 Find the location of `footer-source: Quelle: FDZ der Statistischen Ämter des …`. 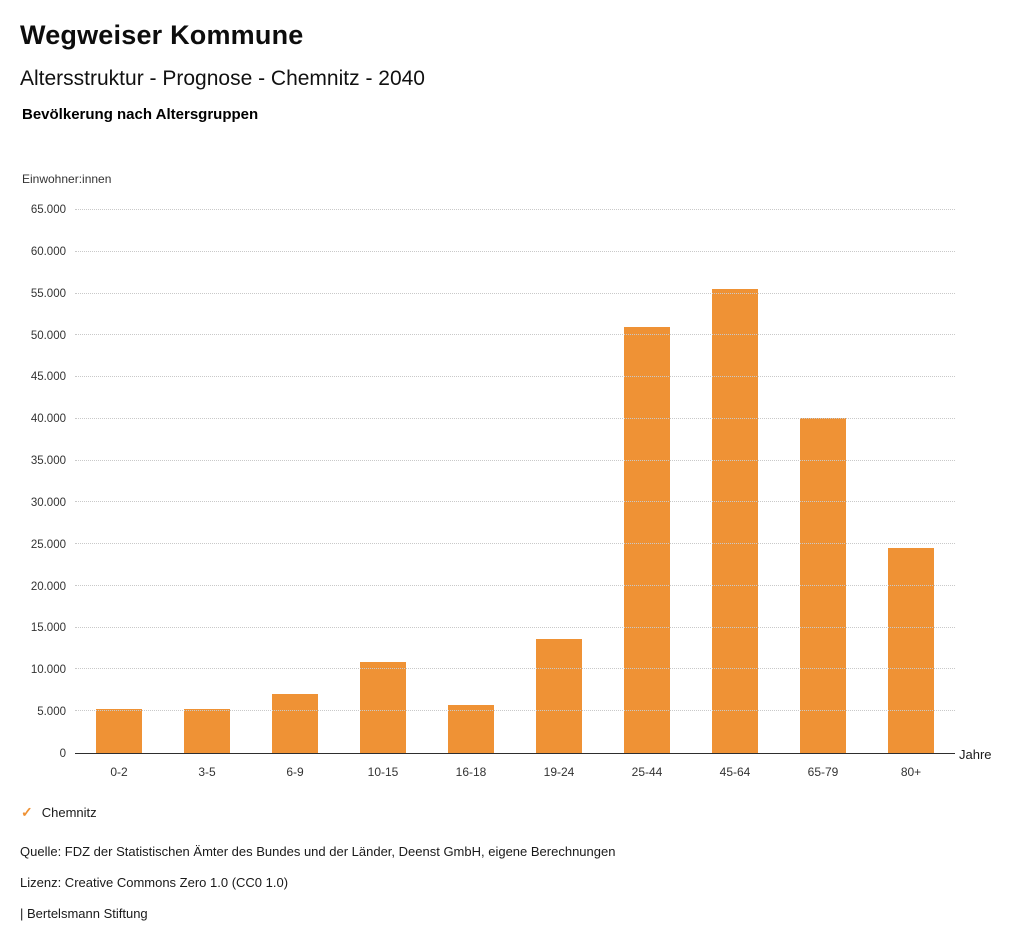

footer-source: Quelle: FDZ der Statistischen Ämter des … is located at coordinates (318, 851).